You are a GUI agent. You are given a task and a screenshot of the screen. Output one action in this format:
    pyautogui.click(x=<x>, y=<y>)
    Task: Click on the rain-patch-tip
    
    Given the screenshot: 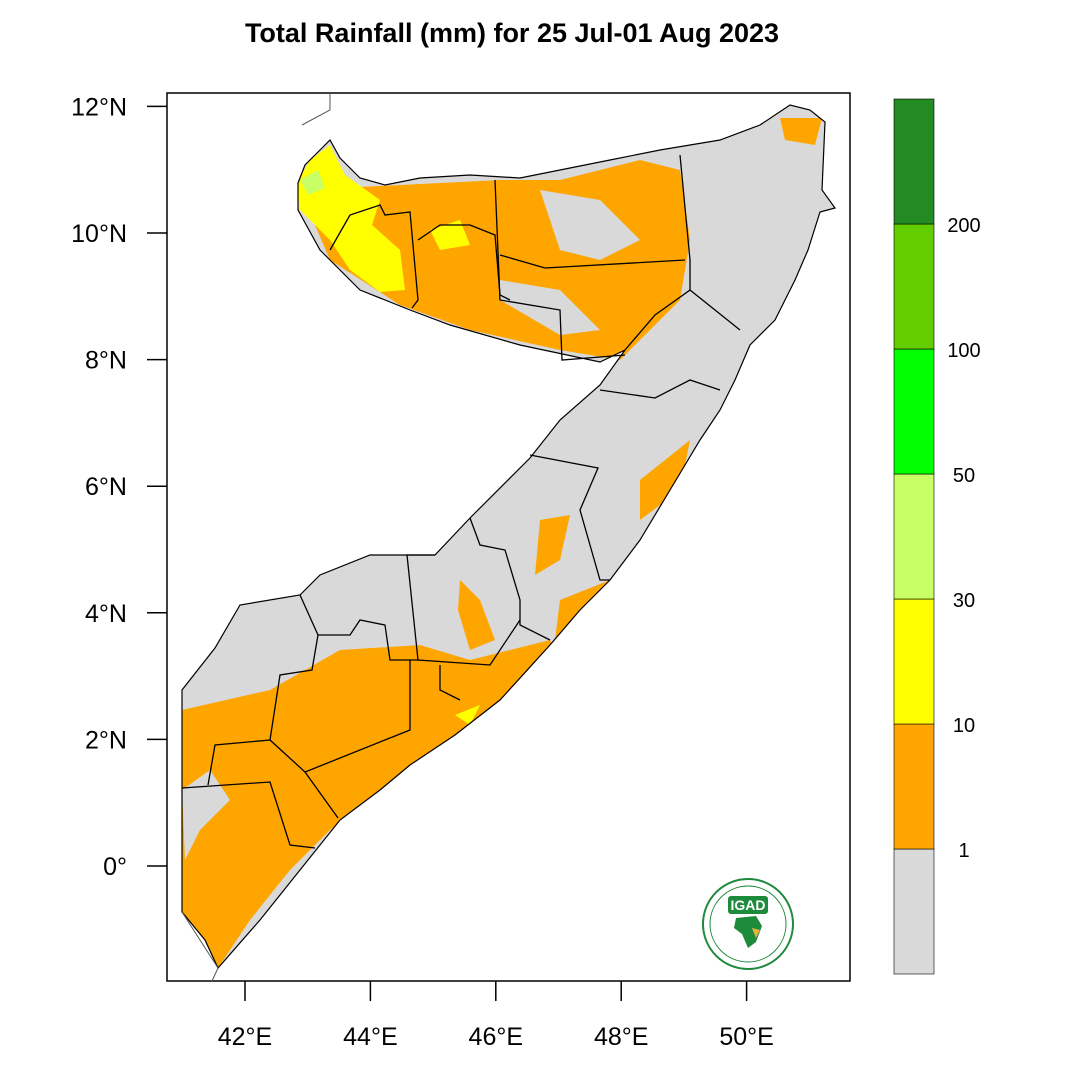 What is the action you would take?
    pyautogui.click(x=801, y=131)
    